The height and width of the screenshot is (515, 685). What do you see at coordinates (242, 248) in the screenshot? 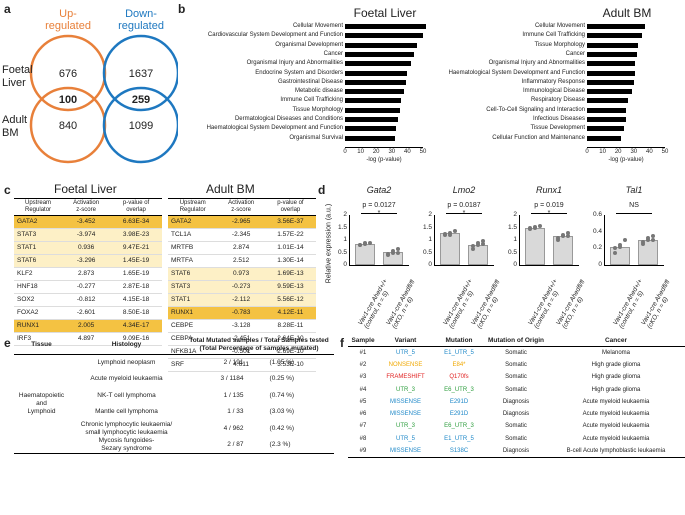
I see `table-row: MRTFB 2.874 1.01E-14` at bounding box center [242, 248].